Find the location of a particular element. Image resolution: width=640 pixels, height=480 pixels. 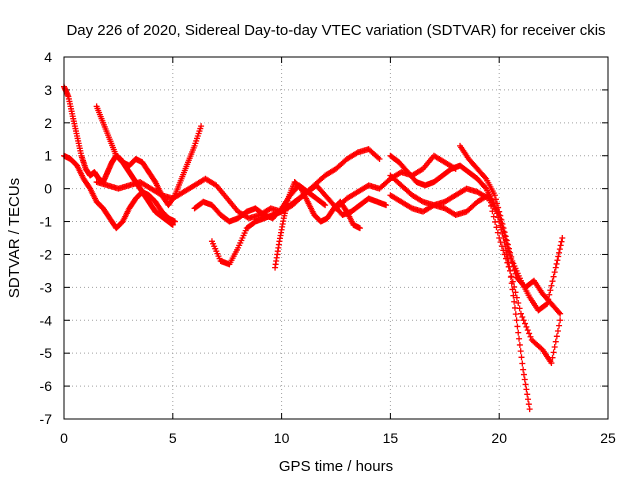

x-tick-label: 15 is located at coordinates (391, 438).